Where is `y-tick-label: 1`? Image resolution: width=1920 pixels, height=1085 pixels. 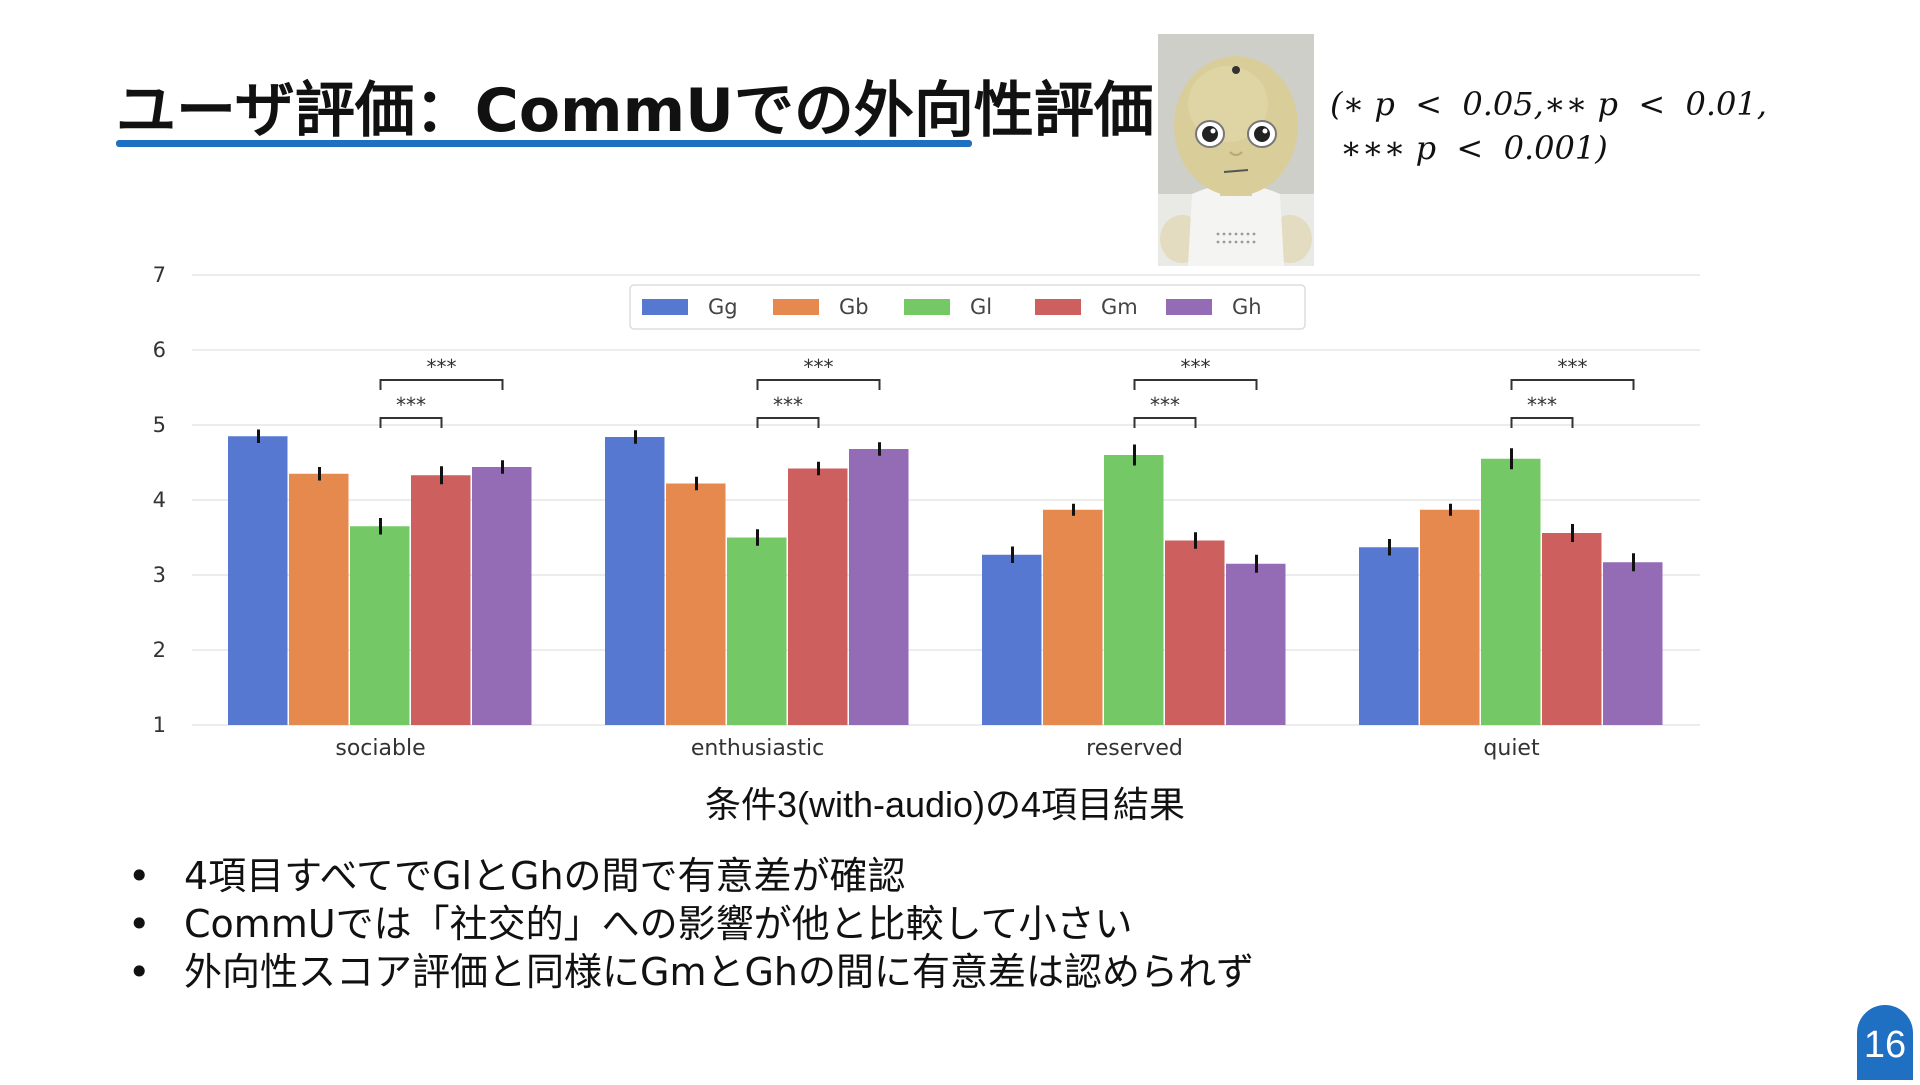 y-tick-label: 1 is located at coordinates (159, 725).